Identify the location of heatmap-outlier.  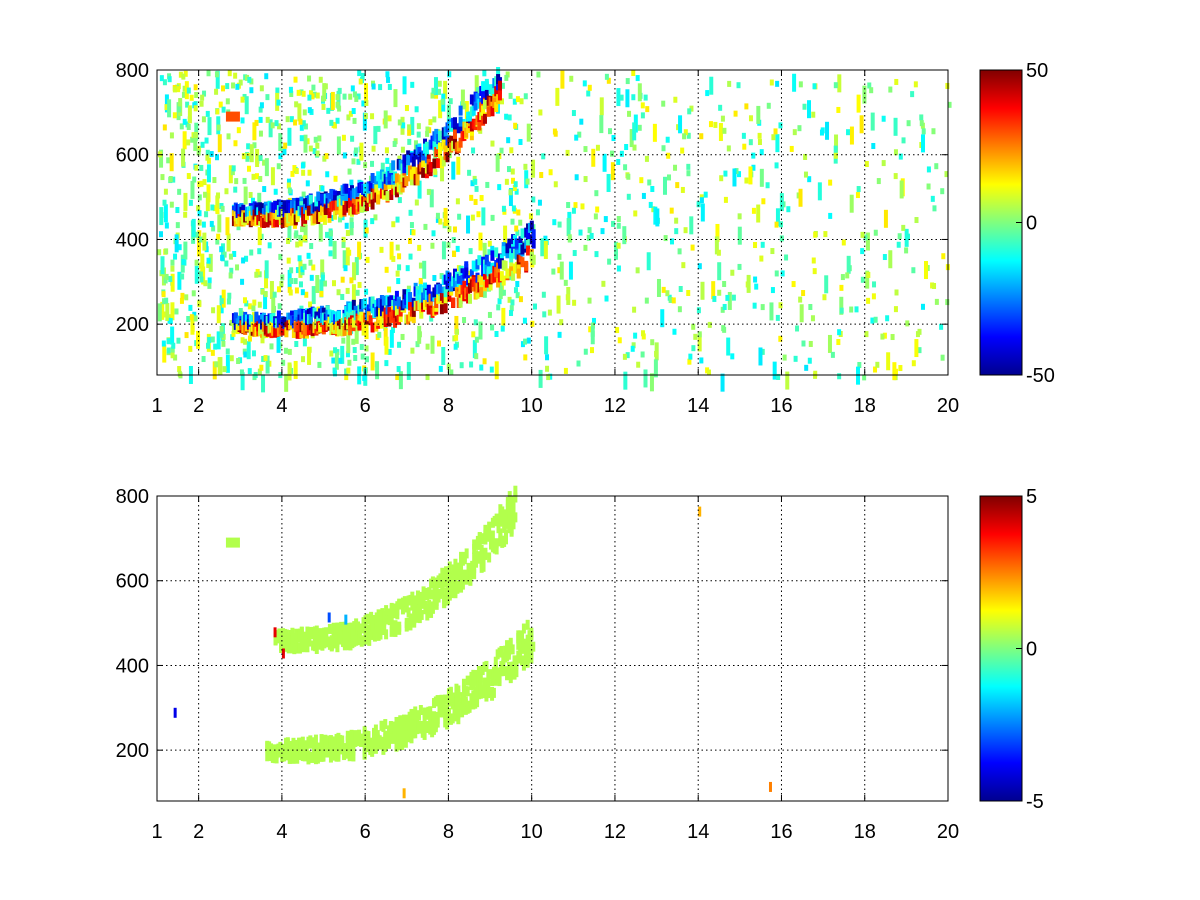
(275, 632).